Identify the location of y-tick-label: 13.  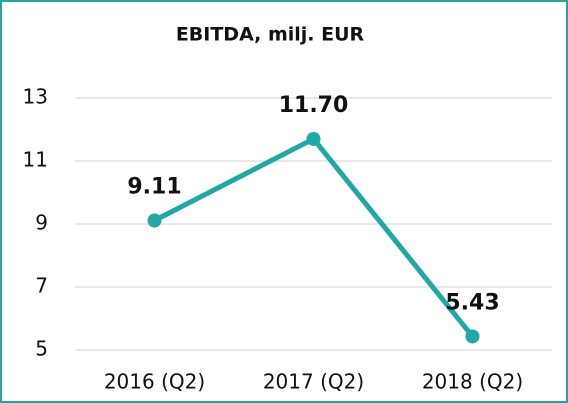
(35, 97).